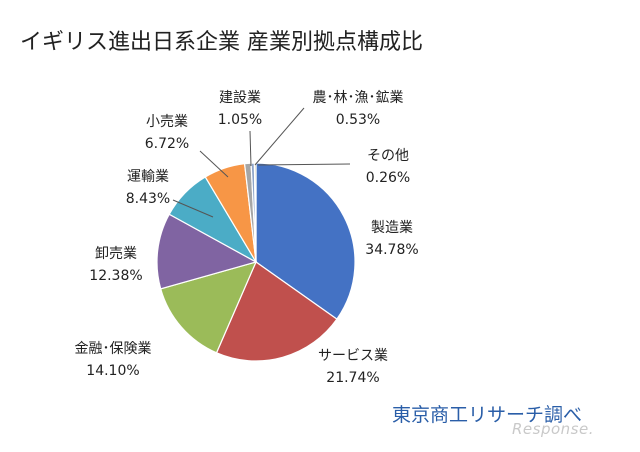 This screenshot has height=452, width=640. I want to click on slice-value: 8.43%, so click(148, 199).